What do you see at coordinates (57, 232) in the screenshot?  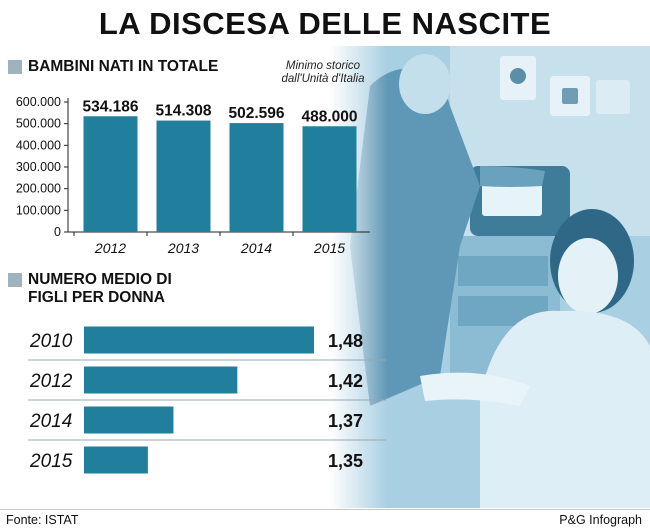 I see `y-tick-label: 0` at bounding box center [57, 232].